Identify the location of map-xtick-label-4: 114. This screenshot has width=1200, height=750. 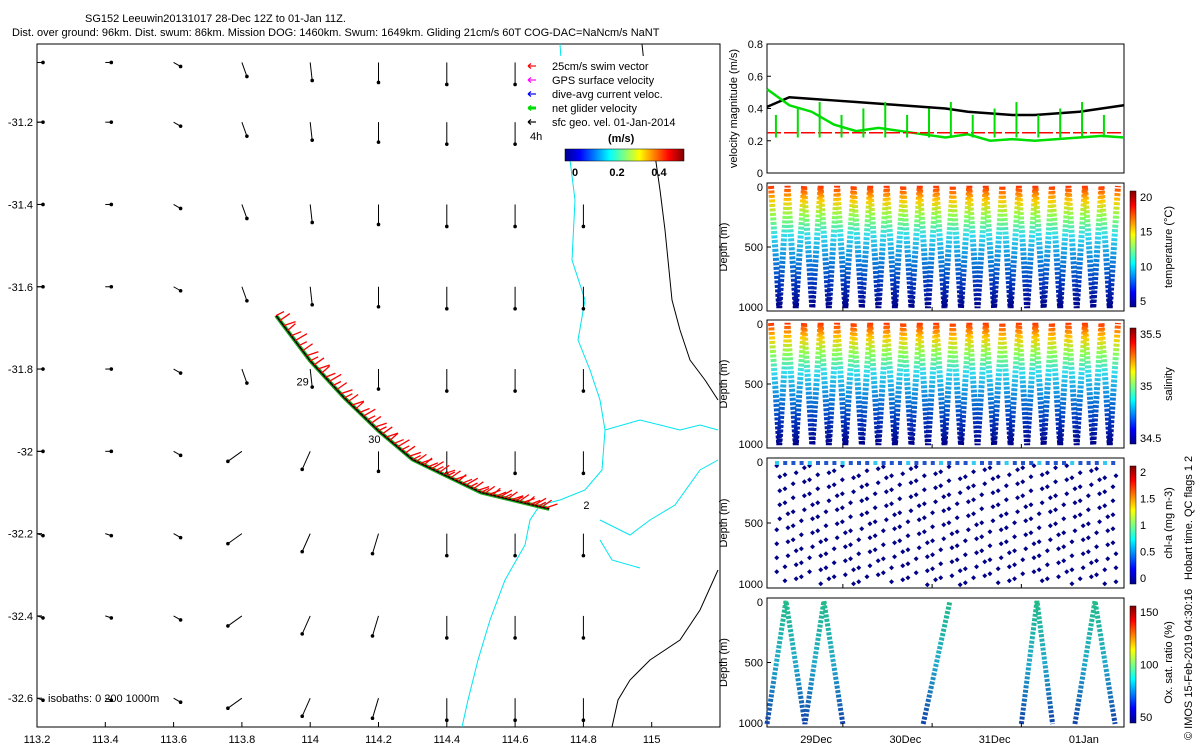
(310, 740).